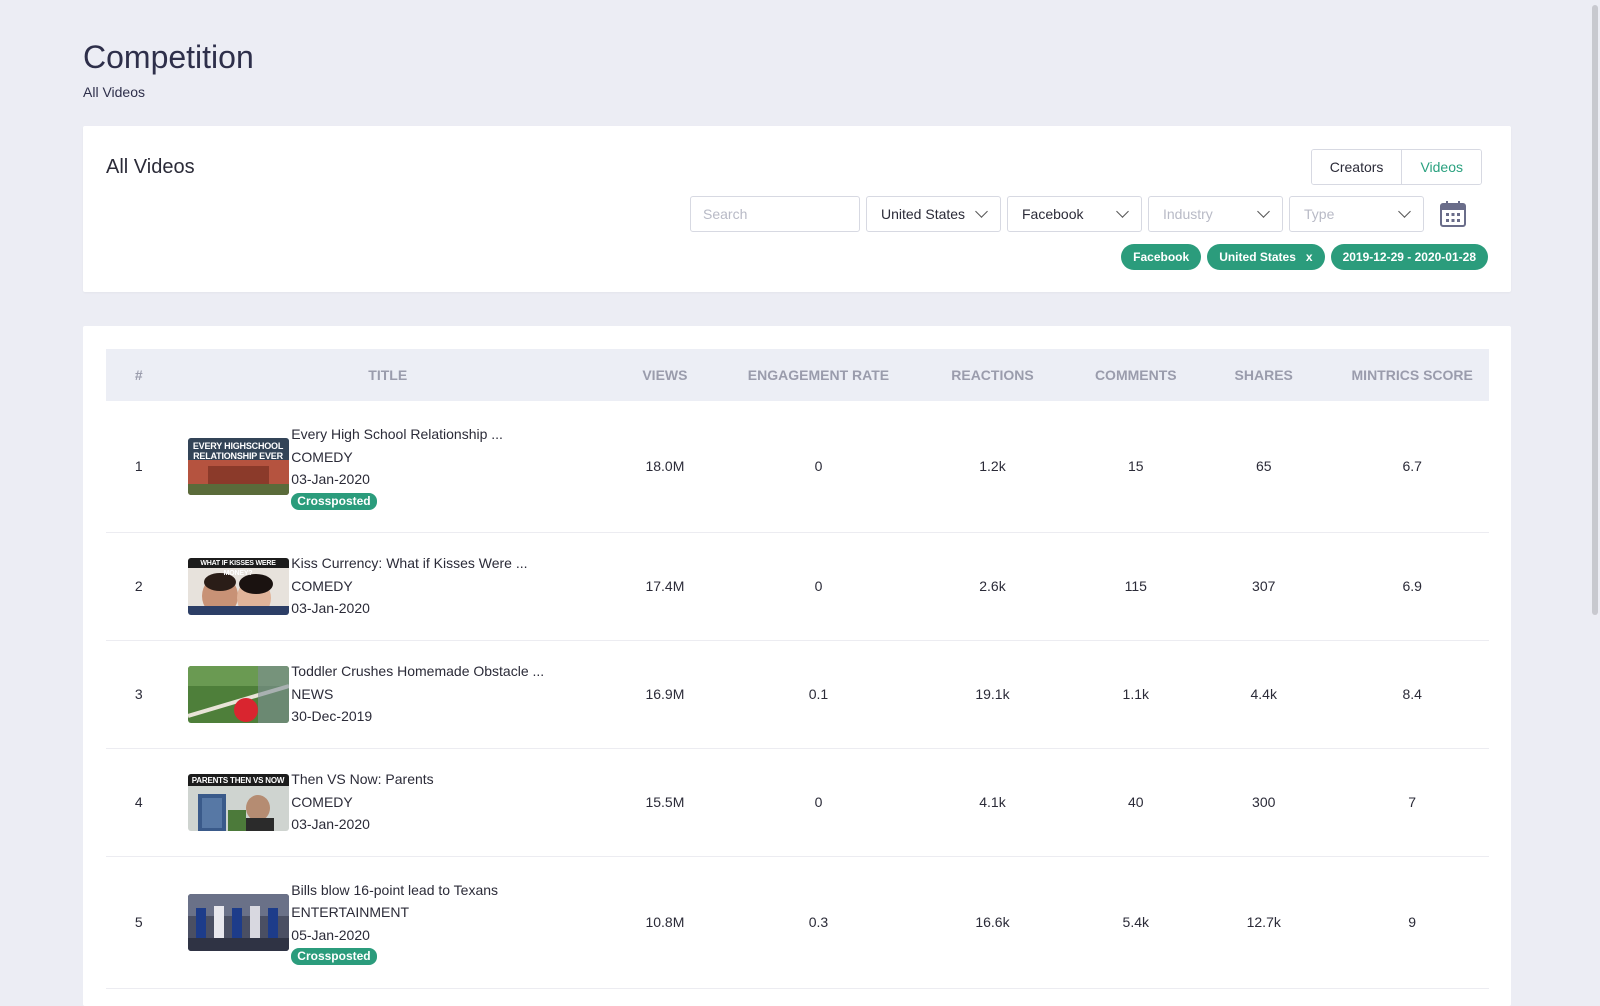  What do you see at coordinates (238, 780) in the screenshot?
I see `thumbnail-caption: PARENTS THEN VS NOW` at bounding box center [238, 780].